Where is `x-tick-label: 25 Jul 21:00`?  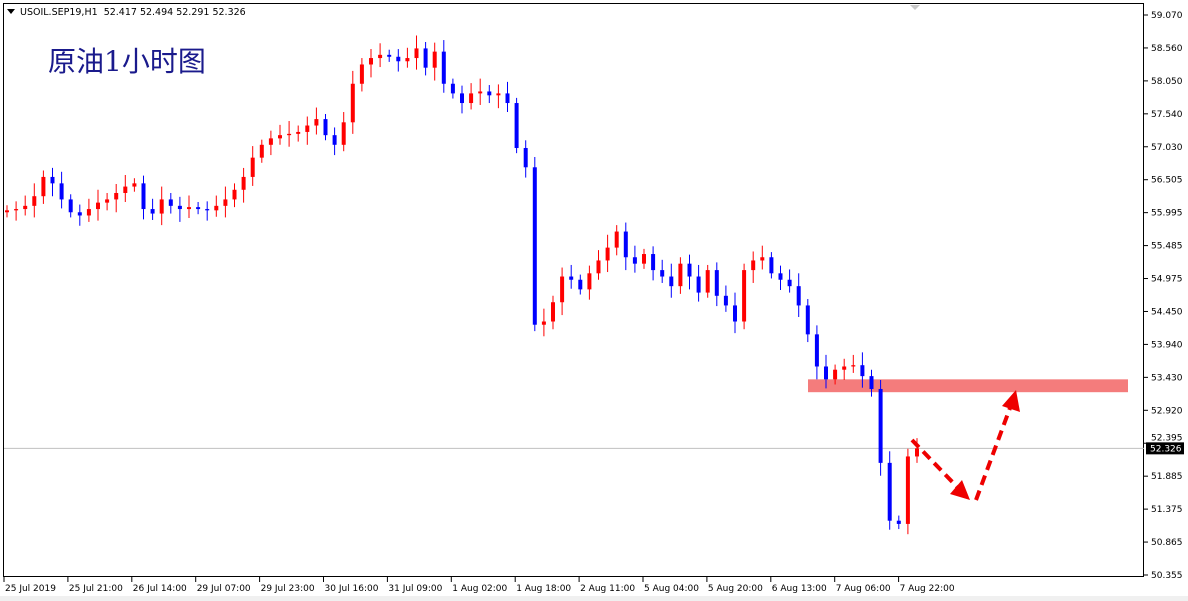 x-tick-label: 25 Jul 21:00 is located at coordinates (96, 589).